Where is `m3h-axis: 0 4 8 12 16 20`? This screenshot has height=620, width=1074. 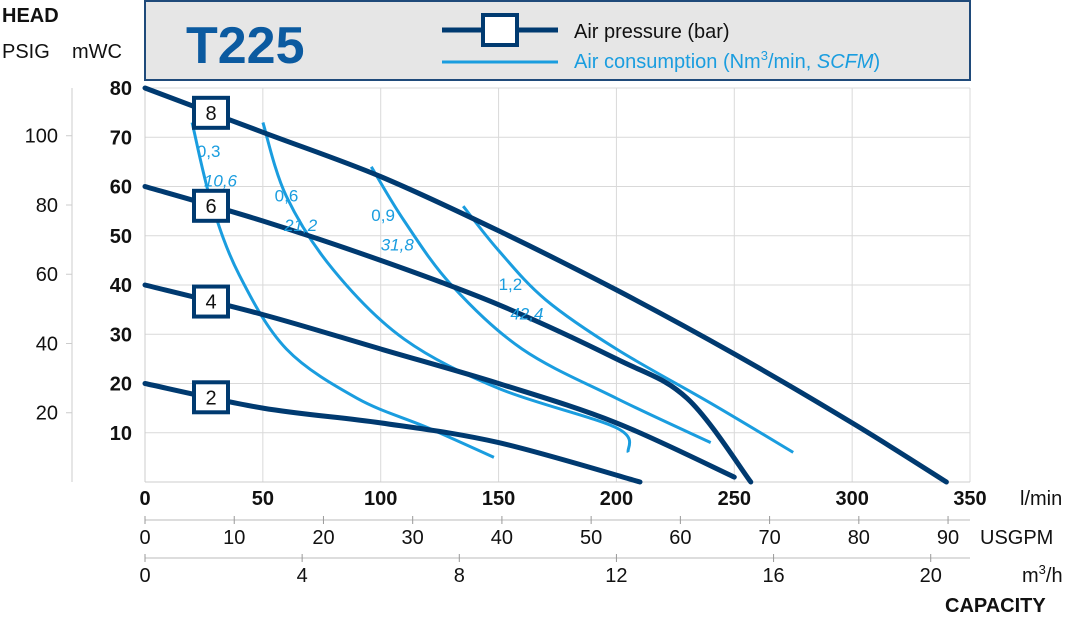 m3h-axis: 0 4 8 12 16 20 is located at coordinates (554, 570).